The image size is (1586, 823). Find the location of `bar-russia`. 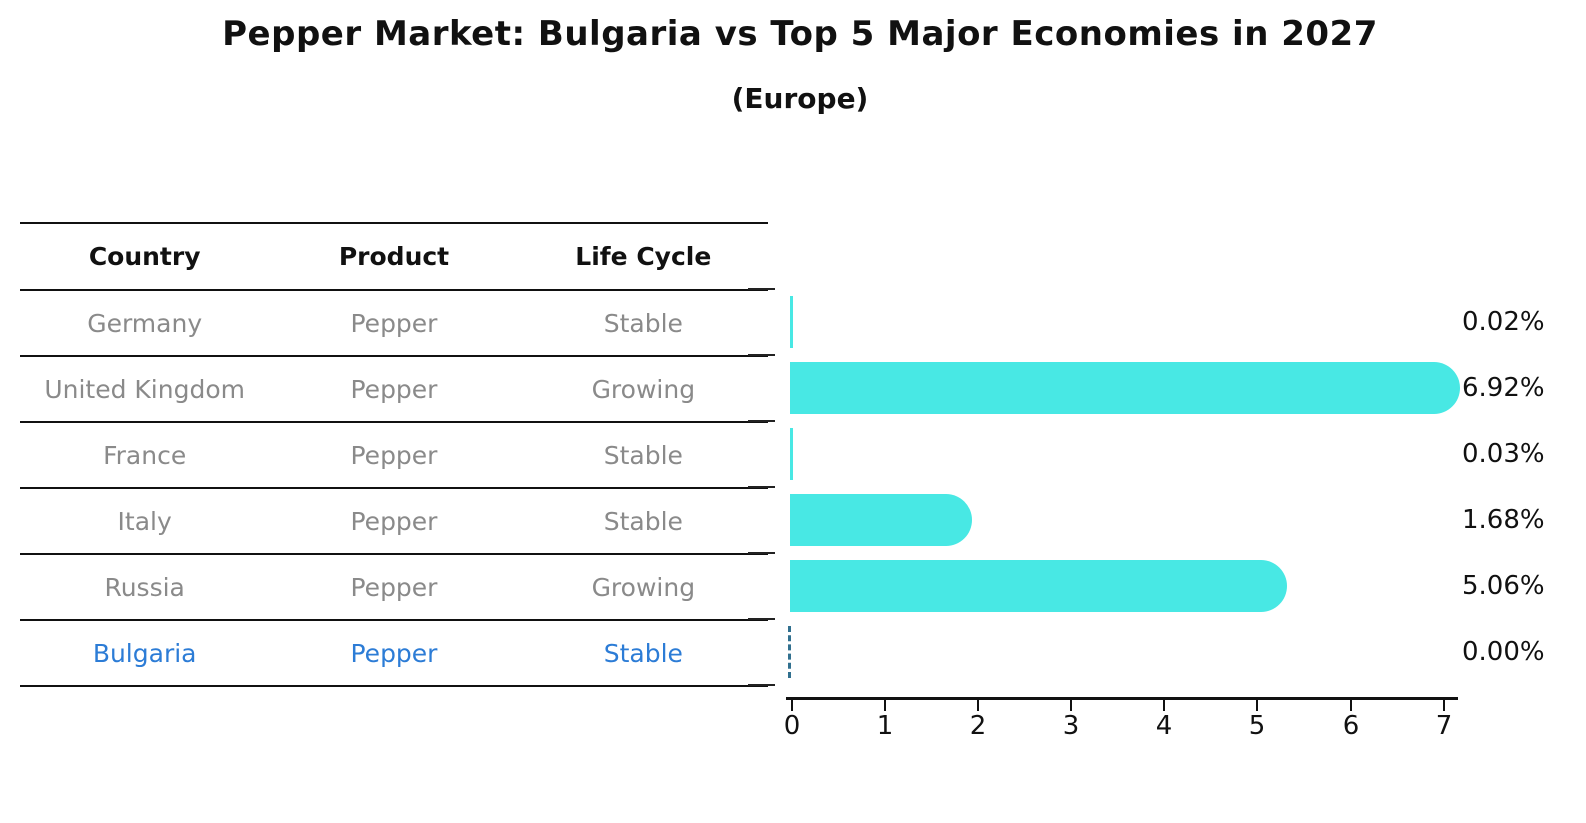

bar-russia is located at coordinates (1038, 586).